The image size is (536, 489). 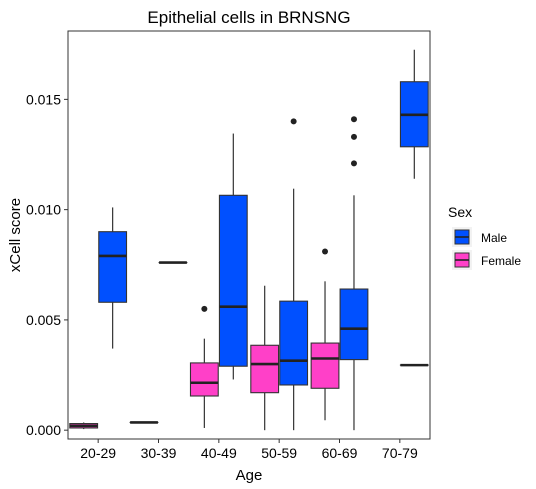 What do you see at coordinates (501, 261) in the screenshot?
I see `legend-label: Female` at bounding box center [501, 261].